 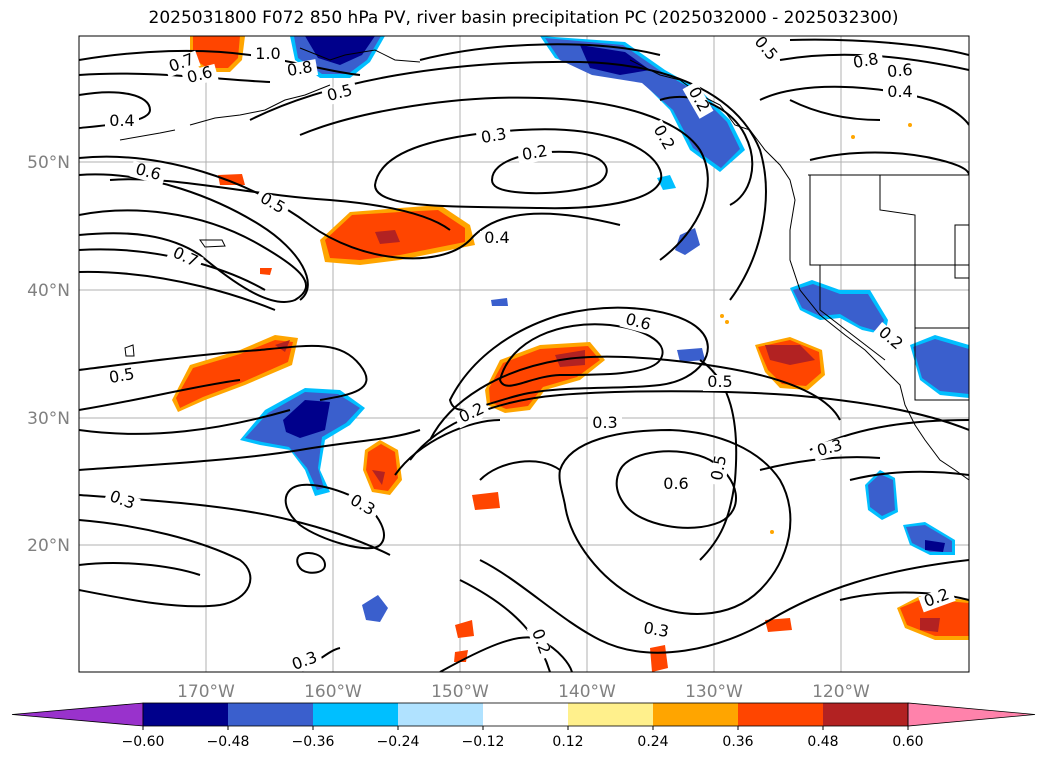 I want to click on colorbar-tick-label: −0.12, so click(x=483, y=742).